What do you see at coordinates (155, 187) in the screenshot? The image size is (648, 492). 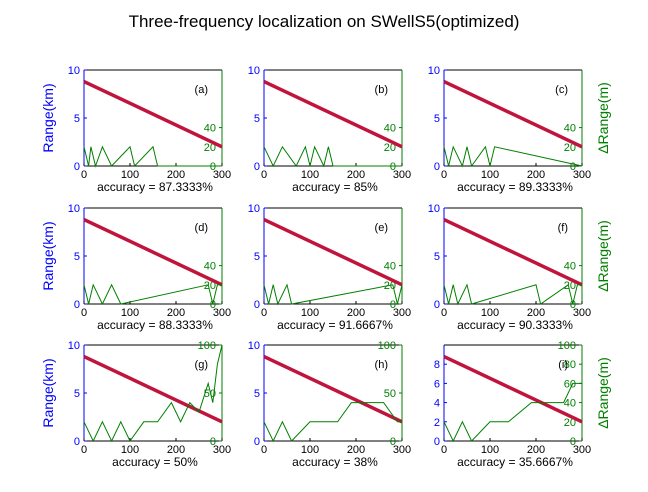 I see `accuracy-label: accuracy = 87.3333%` at bounding box center [155, 187].